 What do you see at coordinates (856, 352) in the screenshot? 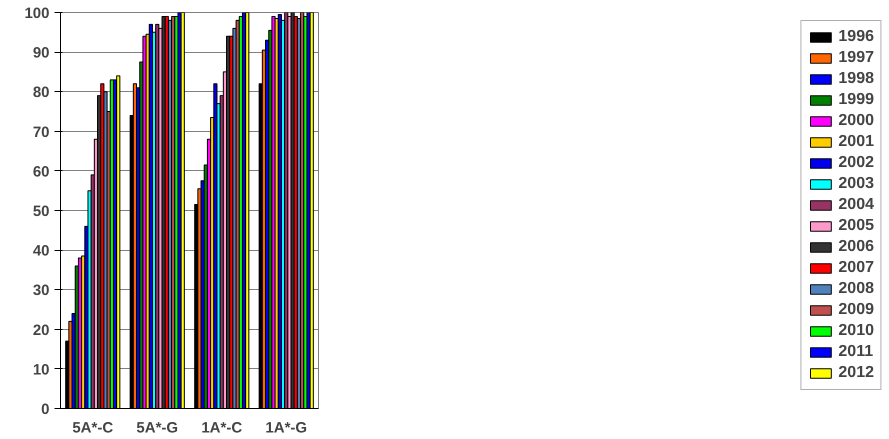
I see `legend-label: 2011` at bounding box center [856, 352].